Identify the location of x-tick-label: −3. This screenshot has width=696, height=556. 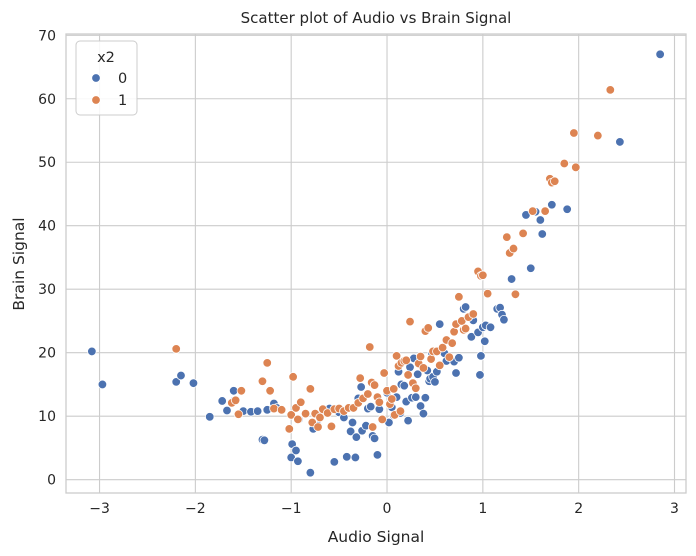
(99, 509).